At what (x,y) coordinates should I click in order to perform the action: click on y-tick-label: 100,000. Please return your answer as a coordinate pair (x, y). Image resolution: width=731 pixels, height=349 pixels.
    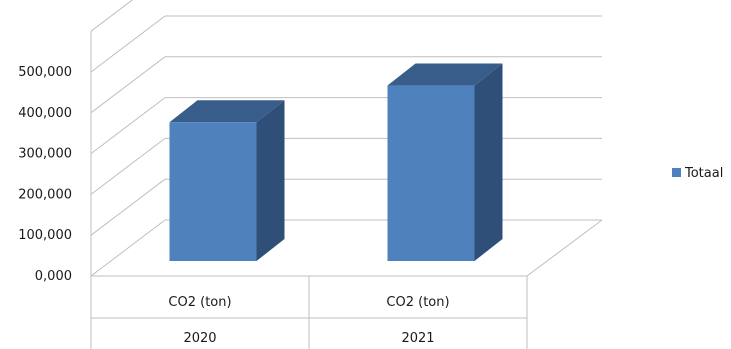
    Looking at the image, I should click on (45, 235).